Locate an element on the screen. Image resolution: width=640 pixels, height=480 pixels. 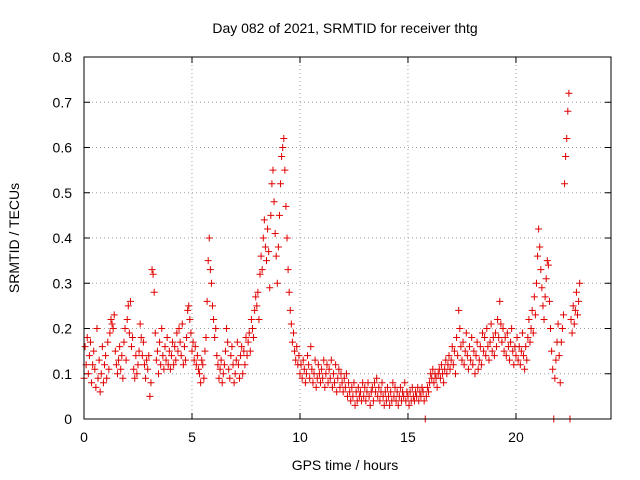
y-tick-label: 0.6 is located at coordinates (63, 148).